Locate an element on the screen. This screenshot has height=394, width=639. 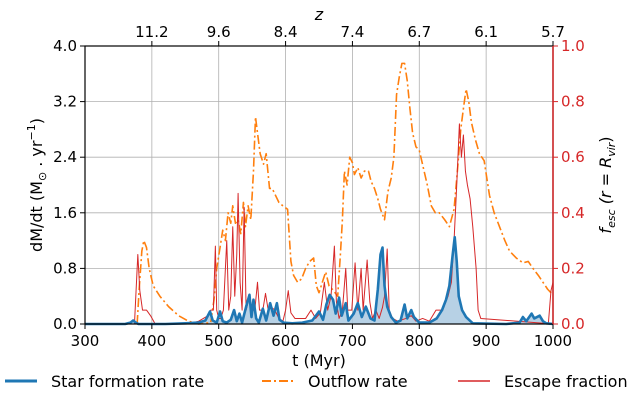
y-right-title-part-1: f is located at coordinates (605, 230).